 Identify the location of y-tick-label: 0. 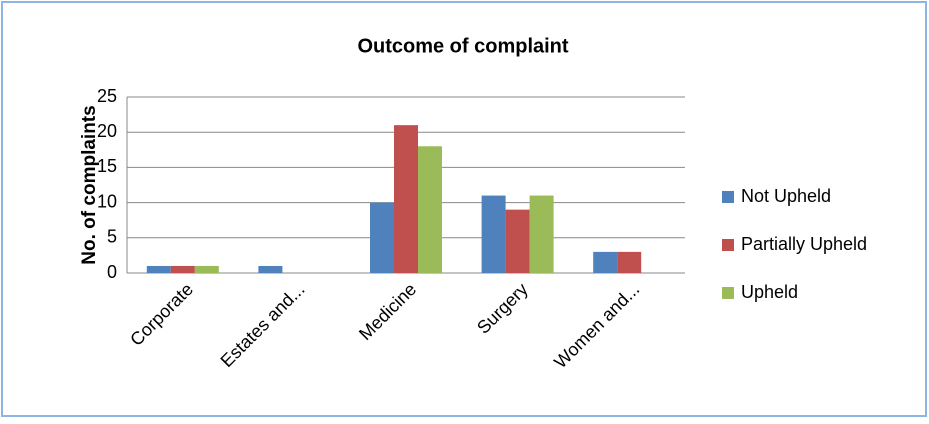
(112, 272).